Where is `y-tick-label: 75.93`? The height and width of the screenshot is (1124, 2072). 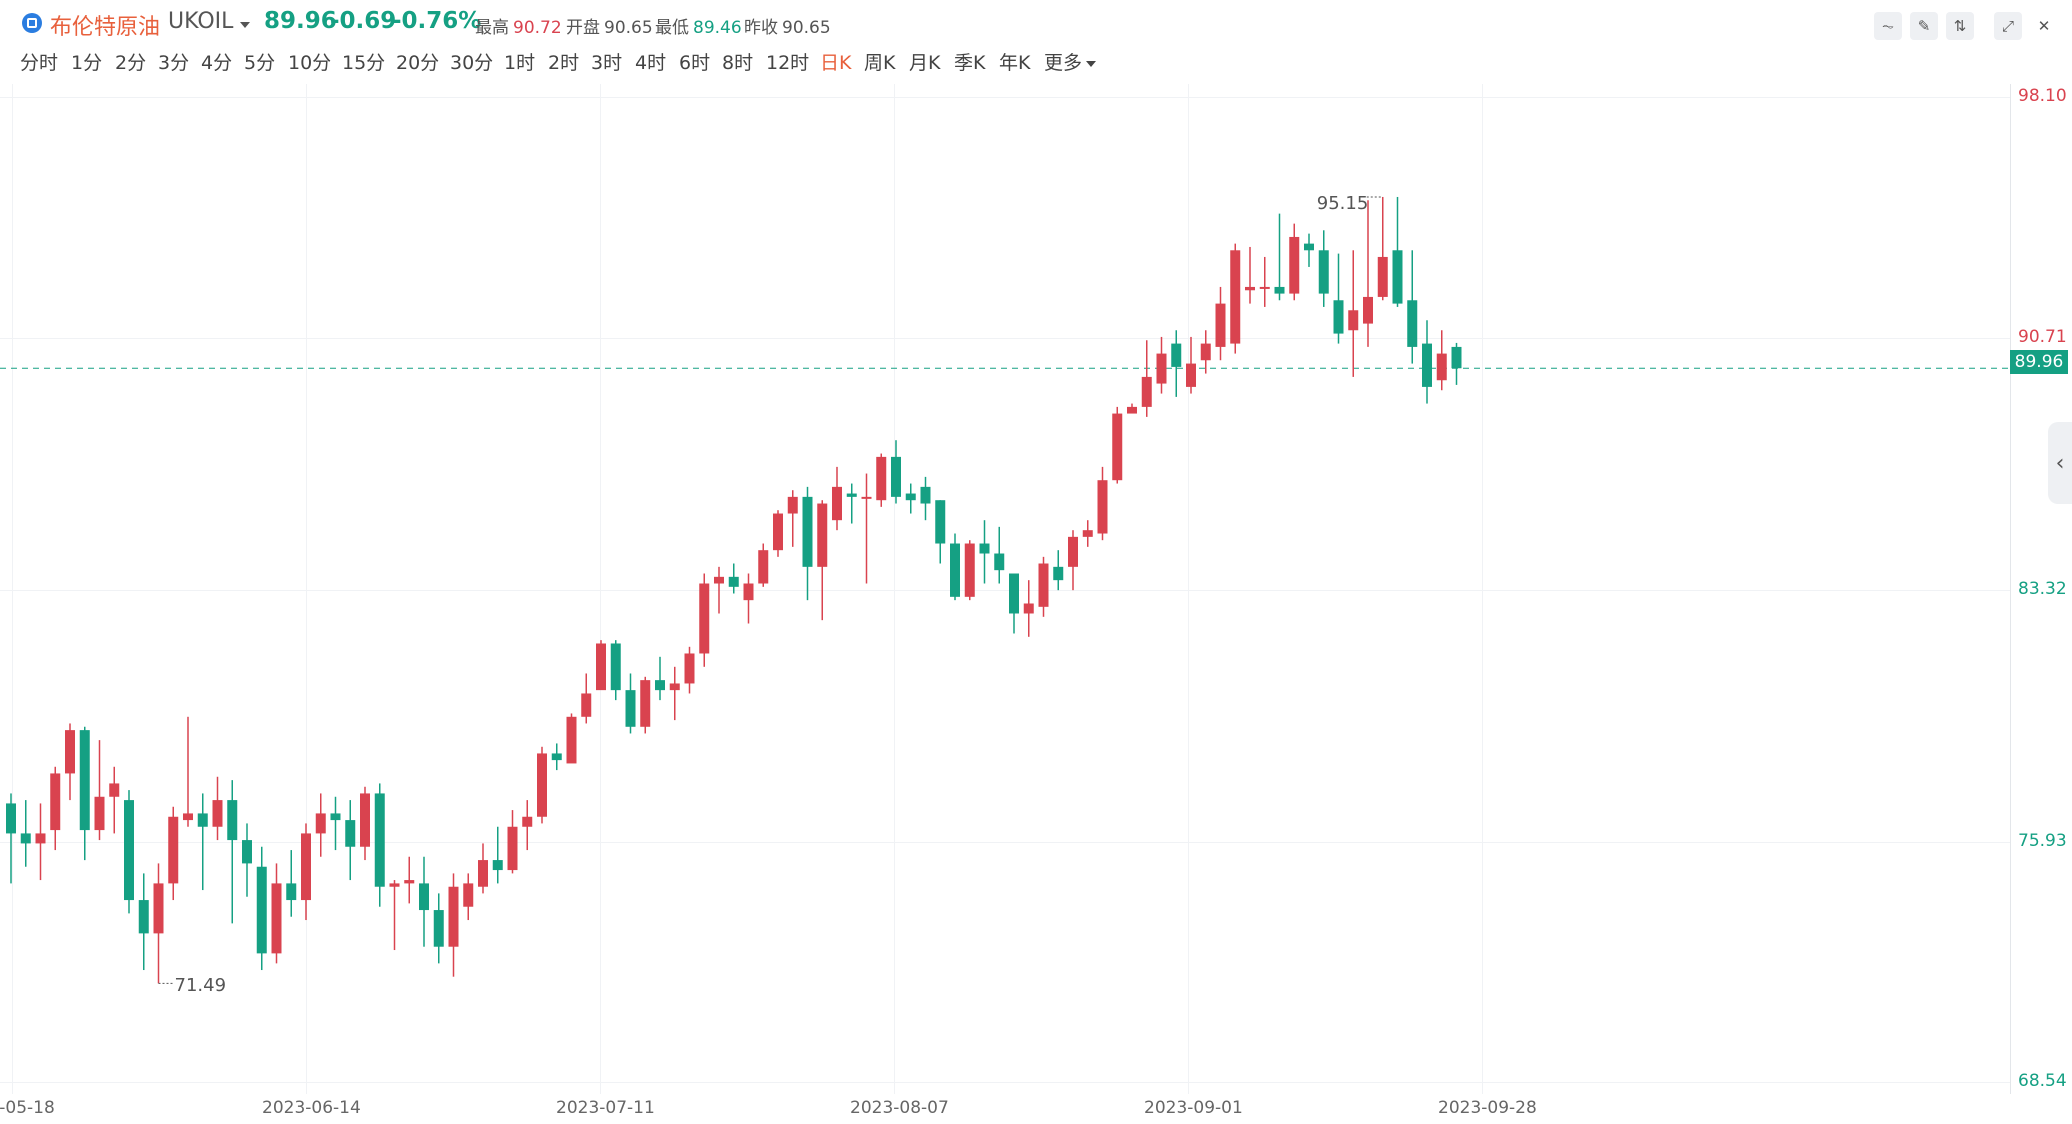 y-tick-label: 75.93 is located at coordinates (2042, 841).